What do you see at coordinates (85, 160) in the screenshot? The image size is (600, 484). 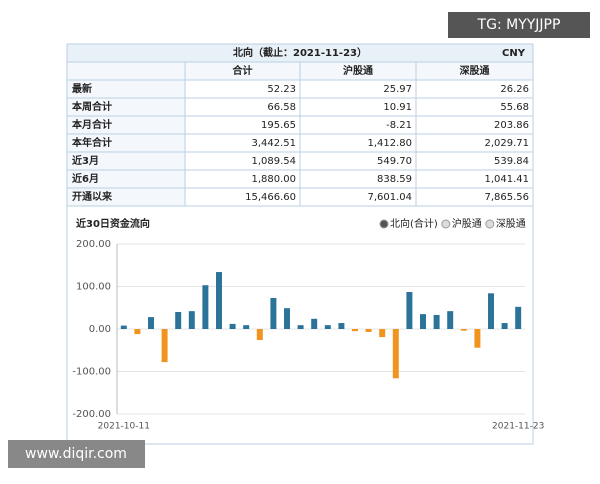 I see `row-label: 近3月` at bounding box center [85, 160].